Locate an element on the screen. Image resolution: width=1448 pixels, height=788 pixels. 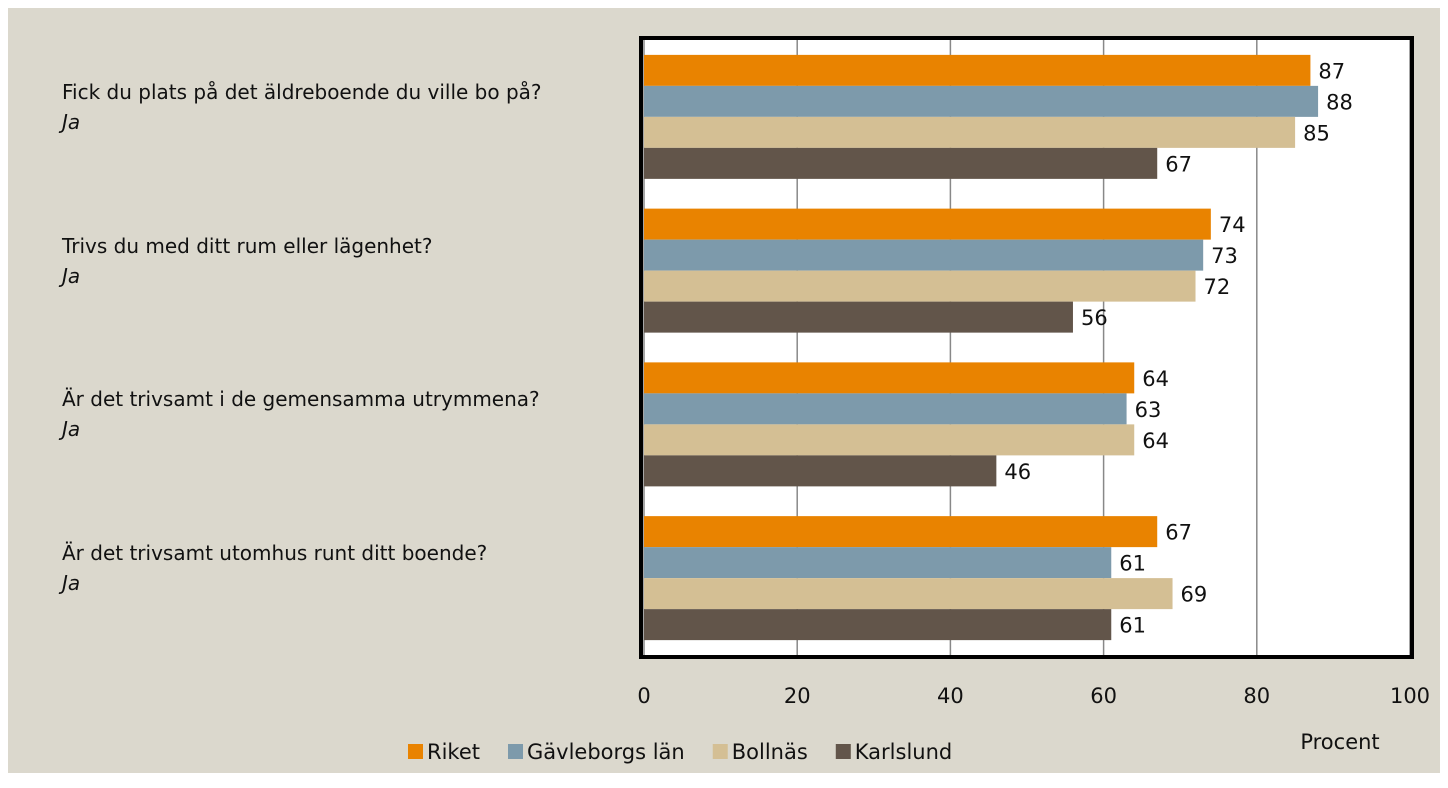
category-text: Trivs du med ditt rum eller lägenhet? is located at coordinates (247, 245).